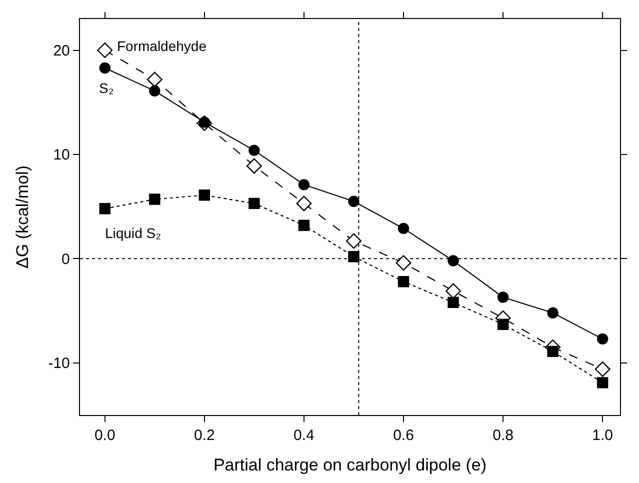 This screenshot has width=639, height=483. I want to click on x-tick-label: 1.0, so click(603, 435).